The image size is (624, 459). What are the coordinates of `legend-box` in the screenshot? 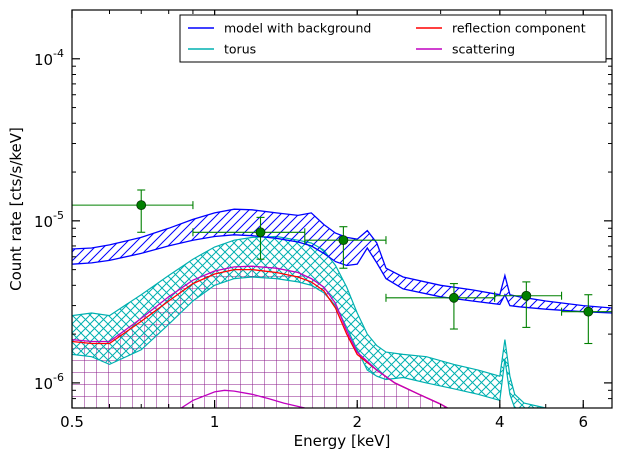 It's located at (393, 38).